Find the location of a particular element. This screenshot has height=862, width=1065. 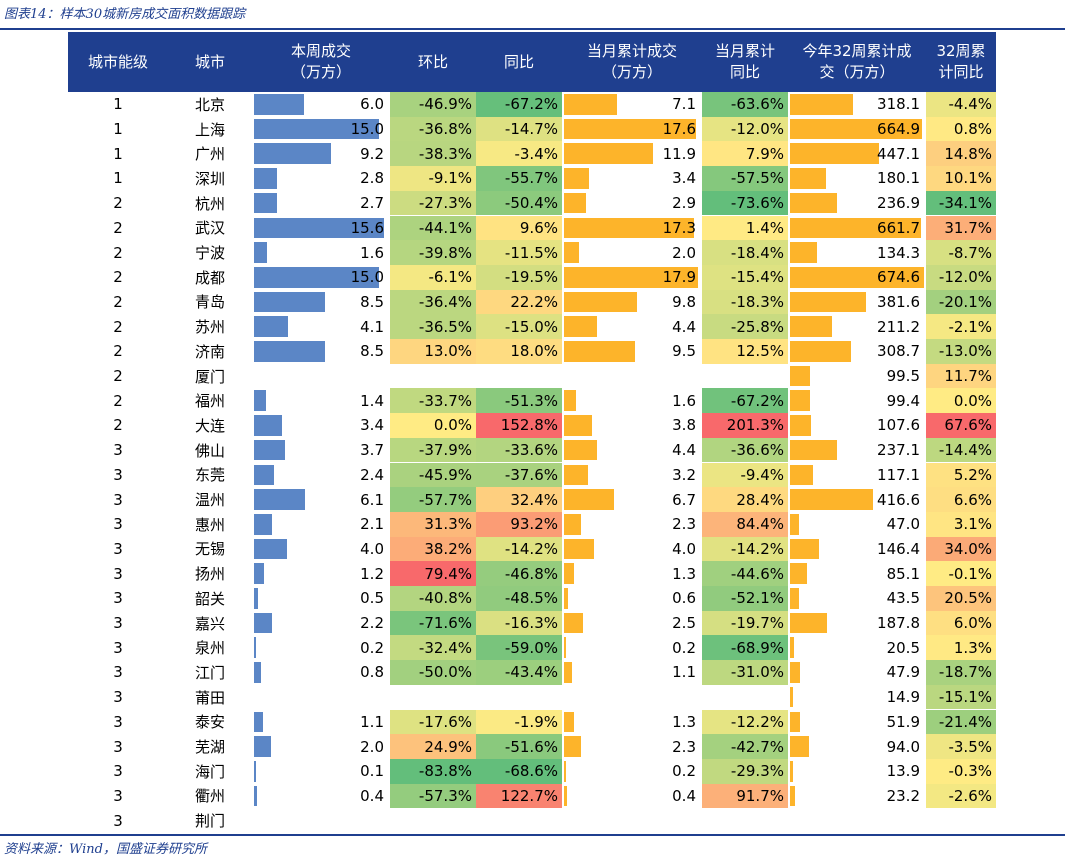

city-cell: 青岛 is located at coordinates (209, 302).